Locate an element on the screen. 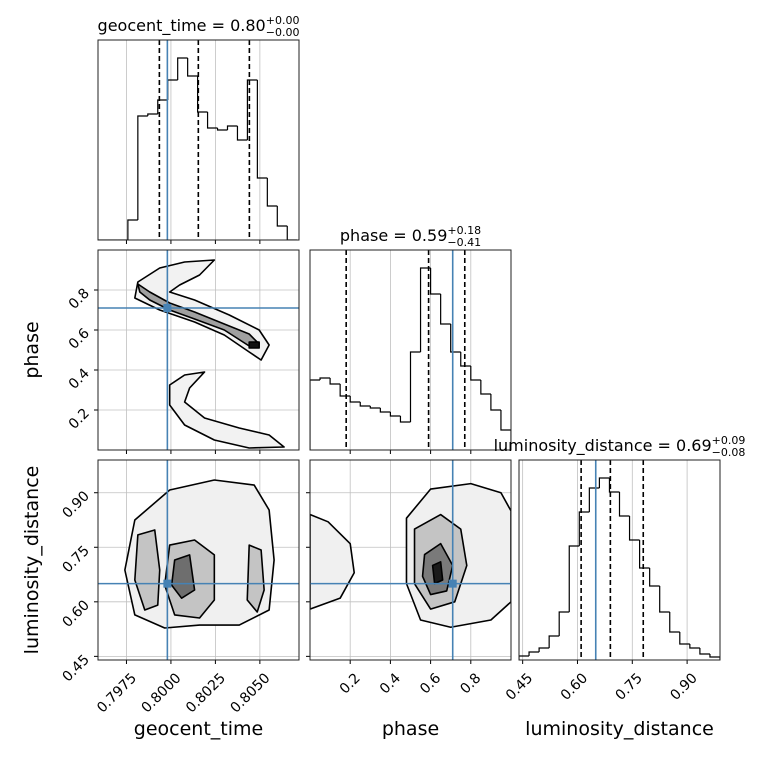 The image size is (760, 760). panel-title: luminosity_distance = 0.69+0.09 −0.08 is located at coordinates (620, 446).